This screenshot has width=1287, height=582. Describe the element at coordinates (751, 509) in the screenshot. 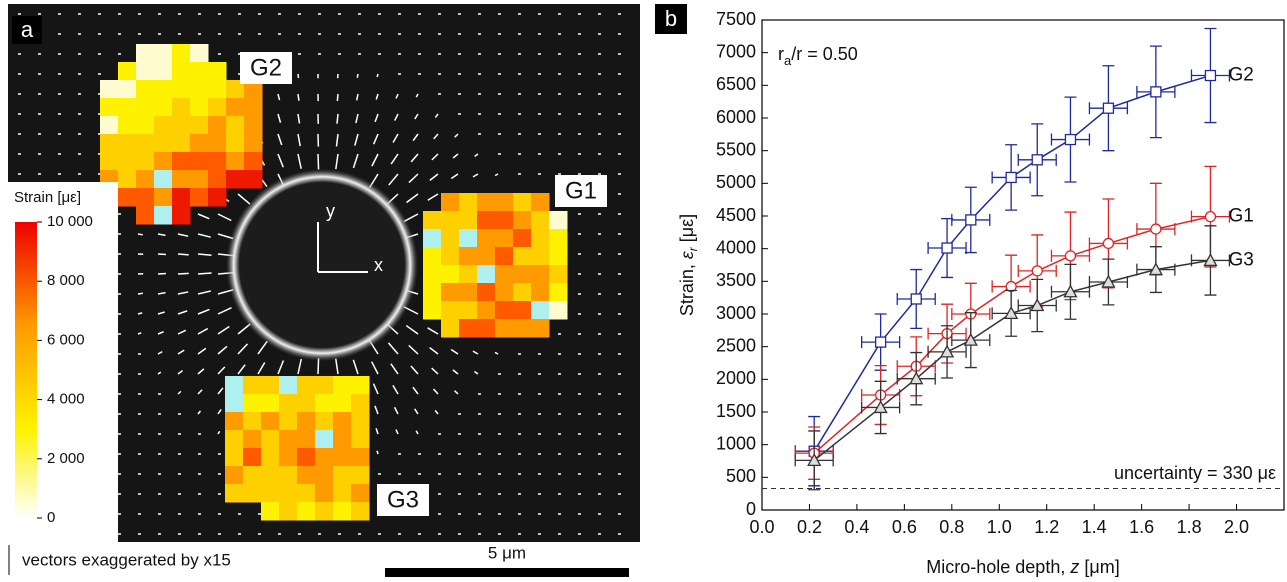

I see `y-tick-label: 0` at that location.